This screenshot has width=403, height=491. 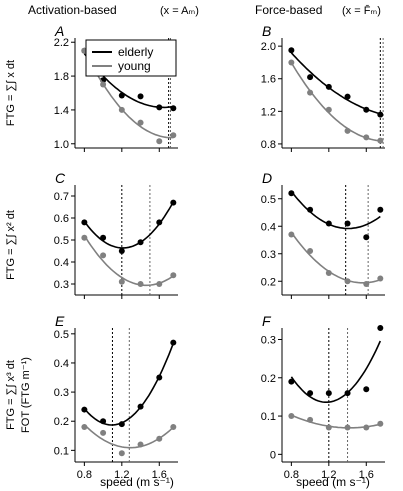 What do you see at coordinates (333, 482) in the screenshot?
I see `x-axis-label-right: speed (m s⁻¹)` at bounding box center [333, 482].